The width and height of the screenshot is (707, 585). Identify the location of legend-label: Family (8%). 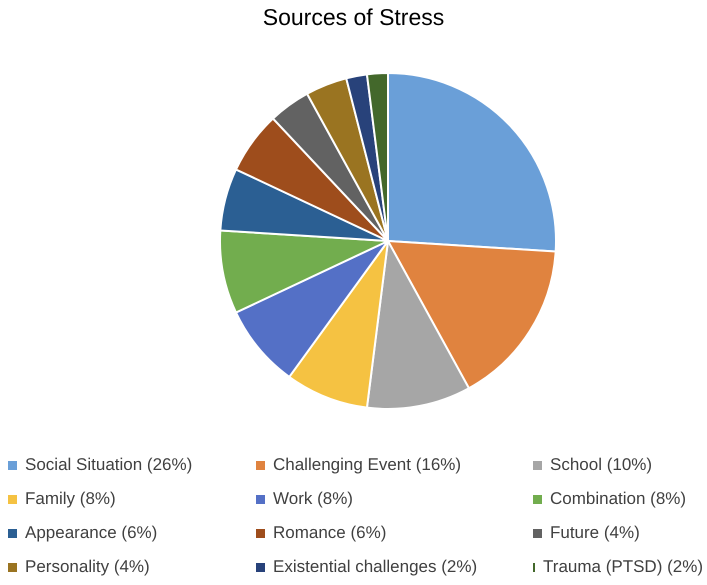
(70, 499).